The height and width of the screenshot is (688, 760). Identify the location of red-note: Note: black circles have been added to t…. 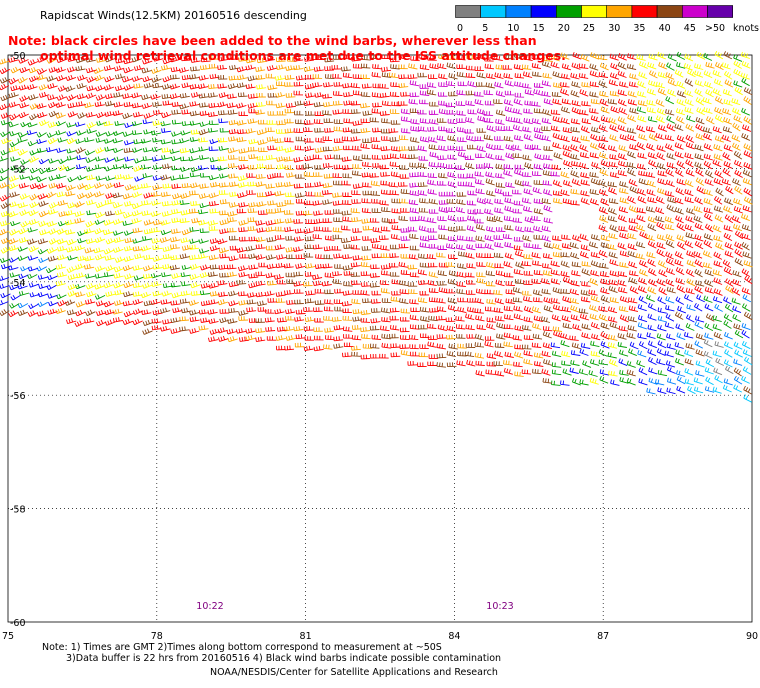
(287, 48).